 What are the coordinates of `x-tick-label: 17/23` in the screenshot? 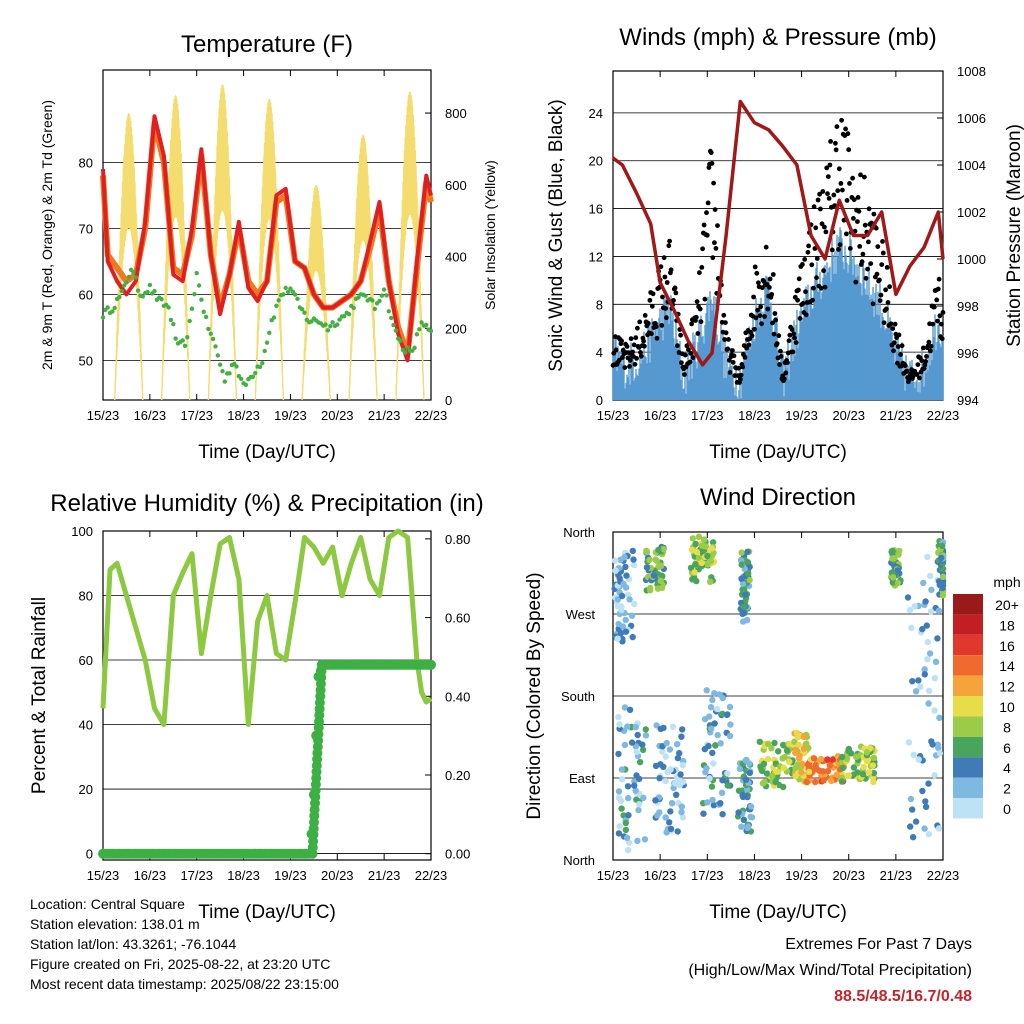 It's located at (196, 415).